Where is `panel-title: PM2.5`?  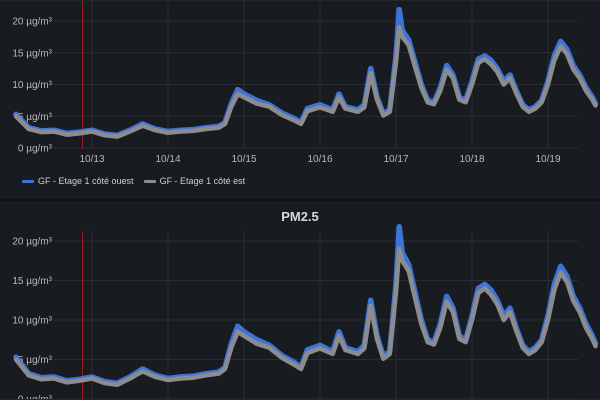
panel-title: PM2.5 is located at coordinates (300, 216).